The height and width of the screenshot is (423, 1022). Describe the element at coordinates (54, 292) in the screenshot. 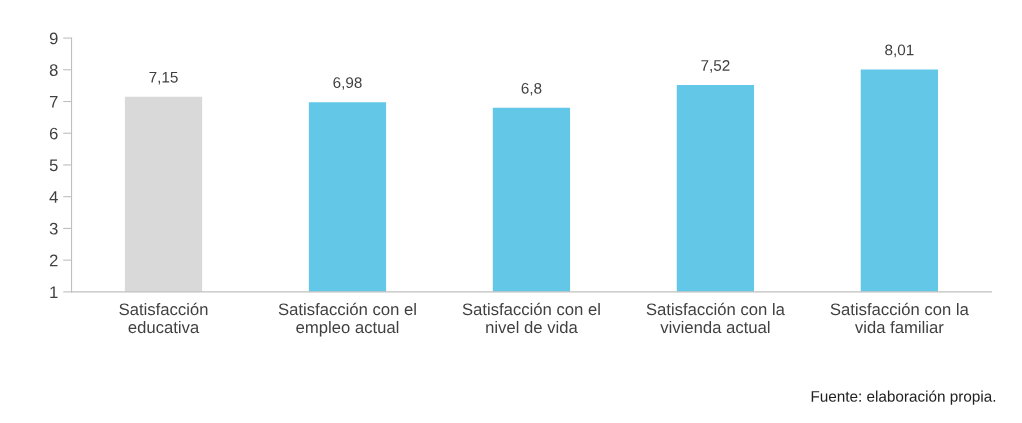

I see `y-tick-label: 1` at that location.